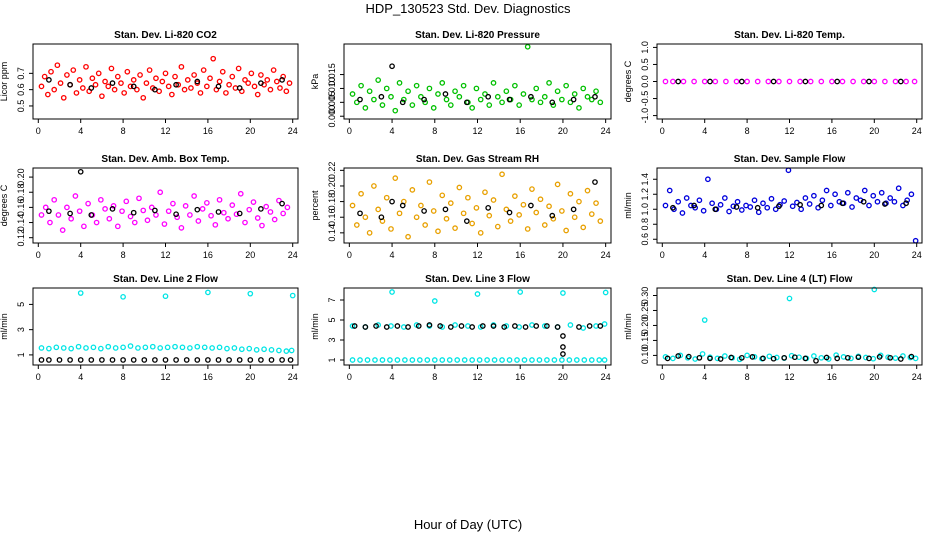  I want to click on x-tick-label: 20, so click(250, 377).